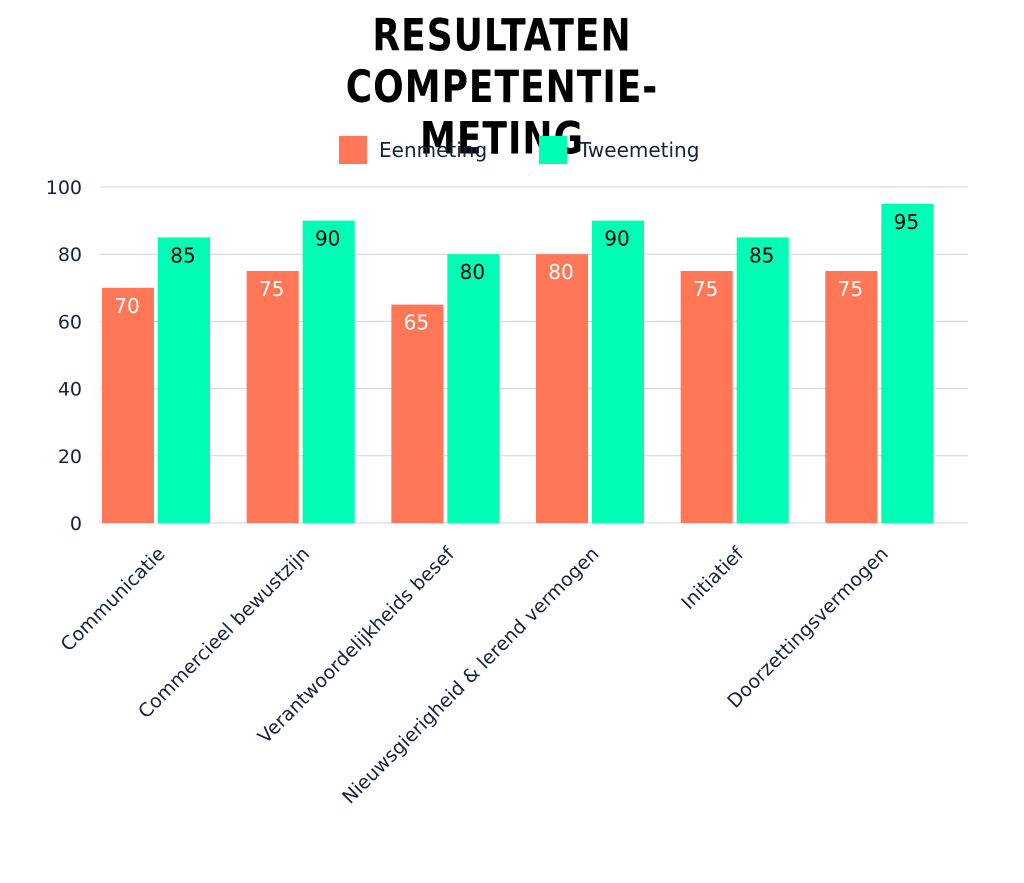 This screenshot has height=883, width=1024. I want to click on x-tick-label: Initiatief, so click(713, 578).